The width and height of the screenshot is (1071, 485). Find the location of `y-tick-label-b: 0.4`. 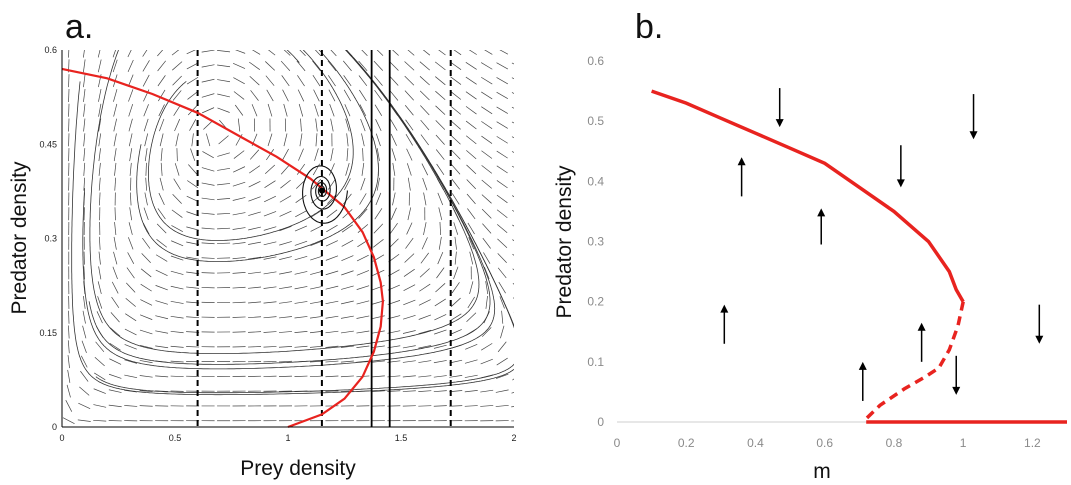

y-tick-label-b: 0.4 is located at coordinates (595, 181).